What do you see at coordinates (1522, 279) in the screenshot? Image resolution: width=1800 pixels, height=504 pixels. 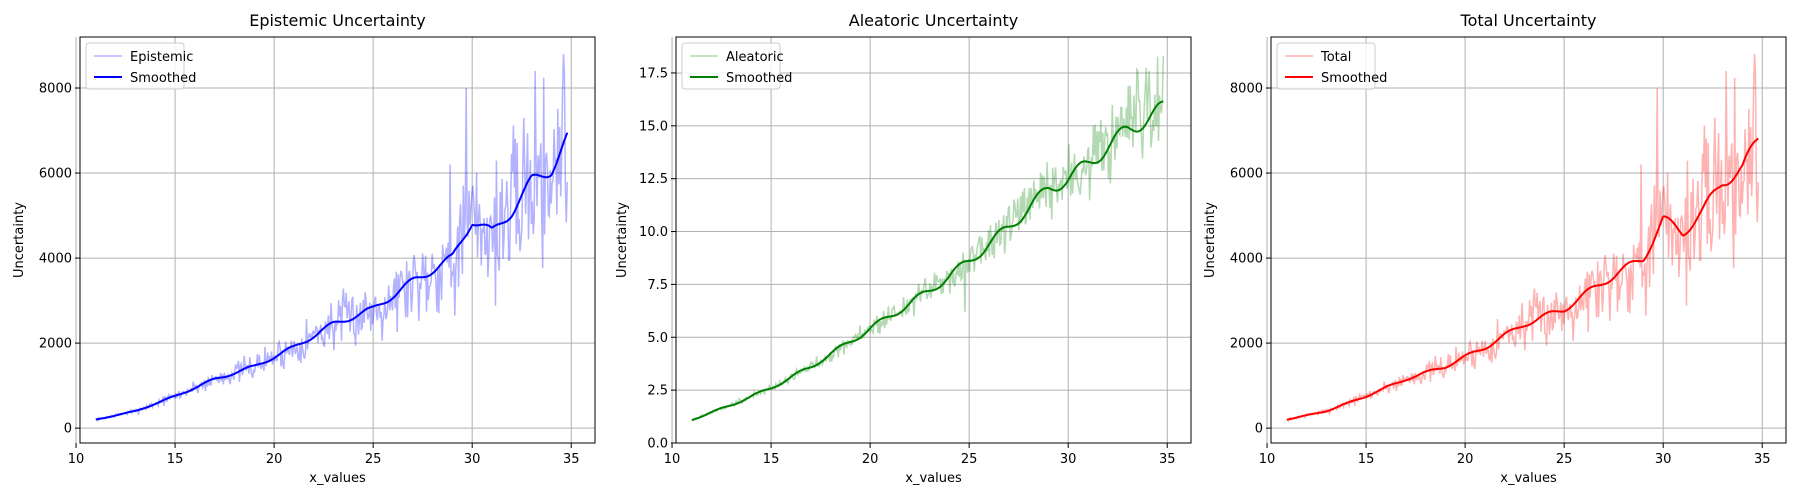 I see `smoothed-series-line` at bounding box center [1522, 279].